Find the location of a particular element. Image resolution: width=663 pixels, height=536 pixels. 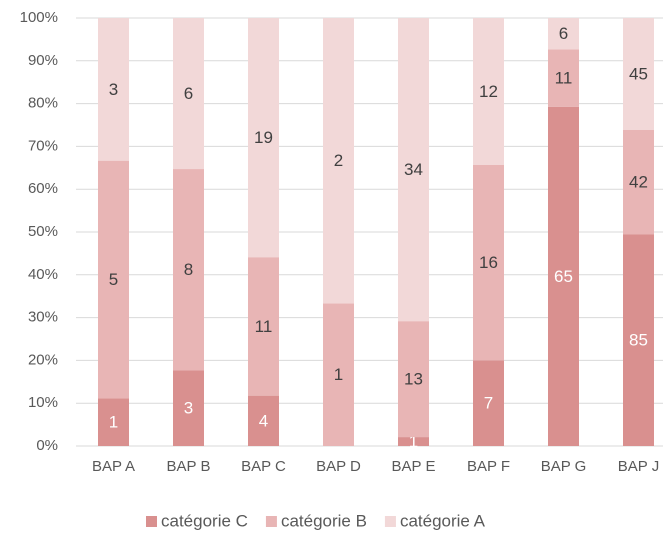

data-label: 13 is located at coordinates (413, 379).